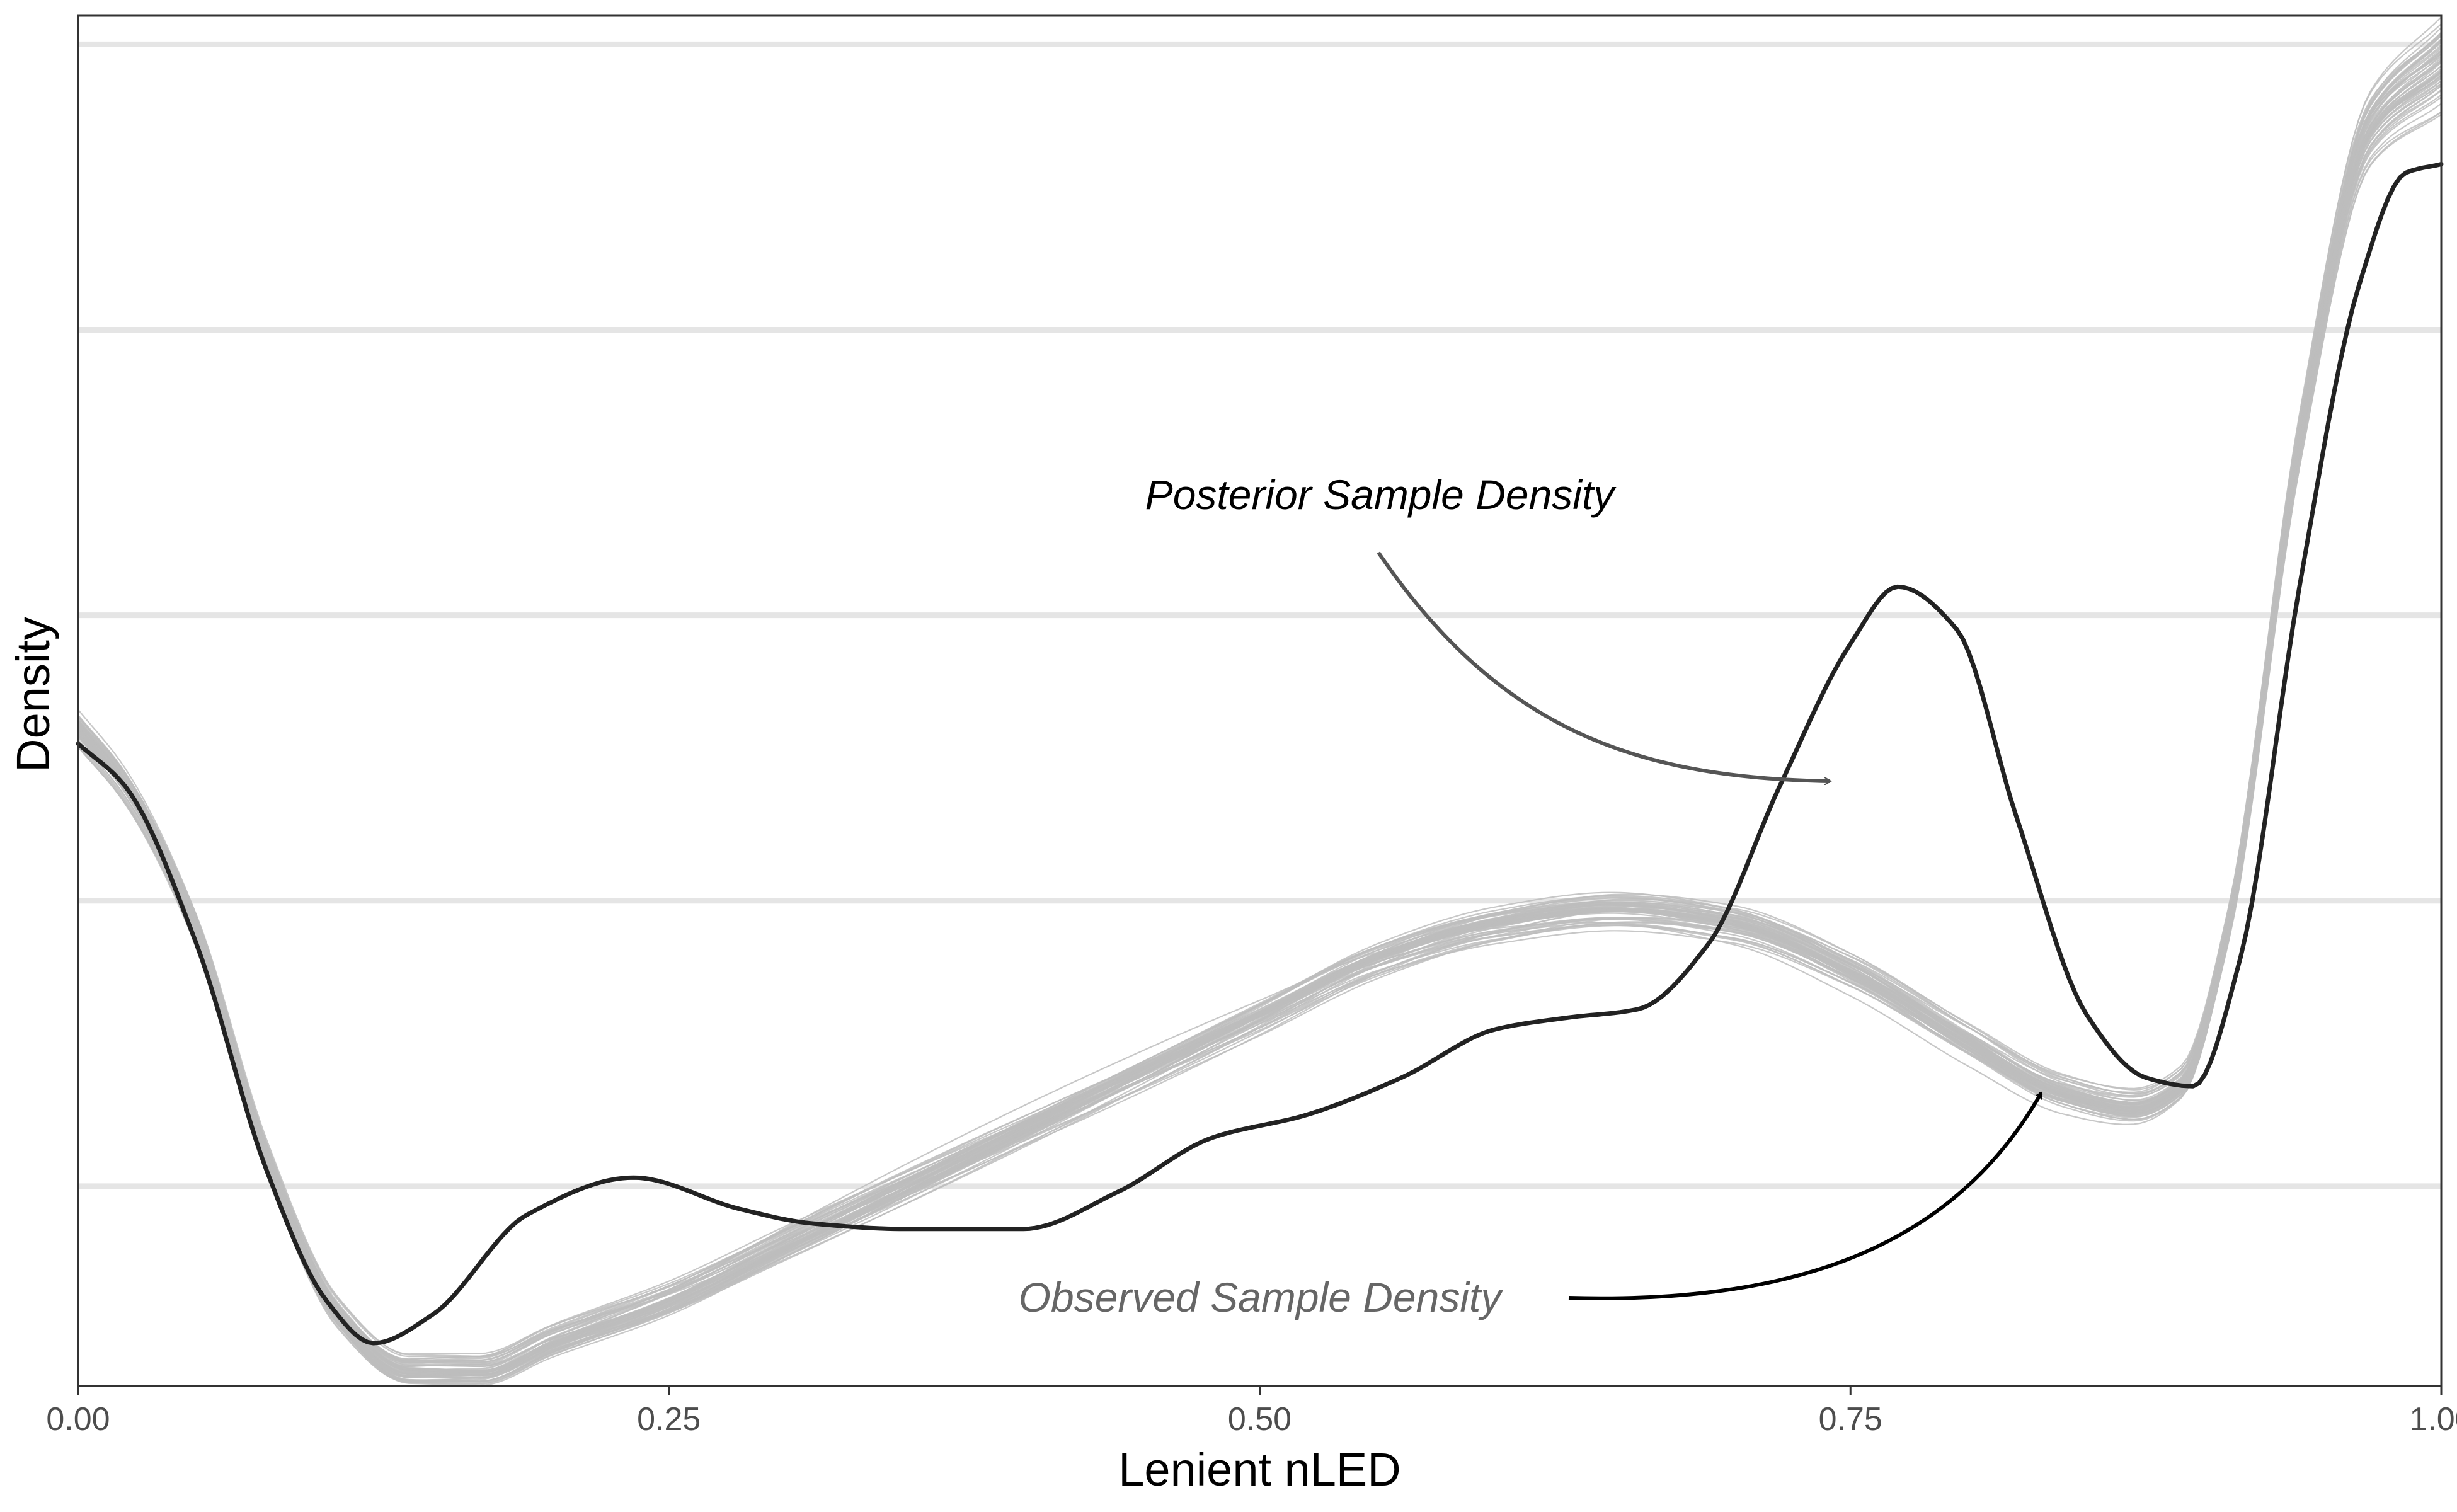 This screenshot has height=1512, width=2457. Describe the element at coordinates (1381, 494) in the screenshot. I see `posterior-annotation-label: Posterior Sample Density` at that location.